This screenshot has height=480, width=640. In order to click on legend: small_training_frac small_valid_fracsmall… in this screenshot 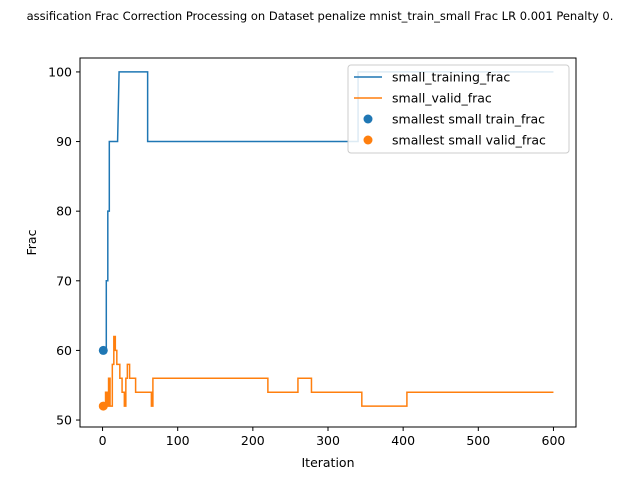, I will do `click(458, 109)`.